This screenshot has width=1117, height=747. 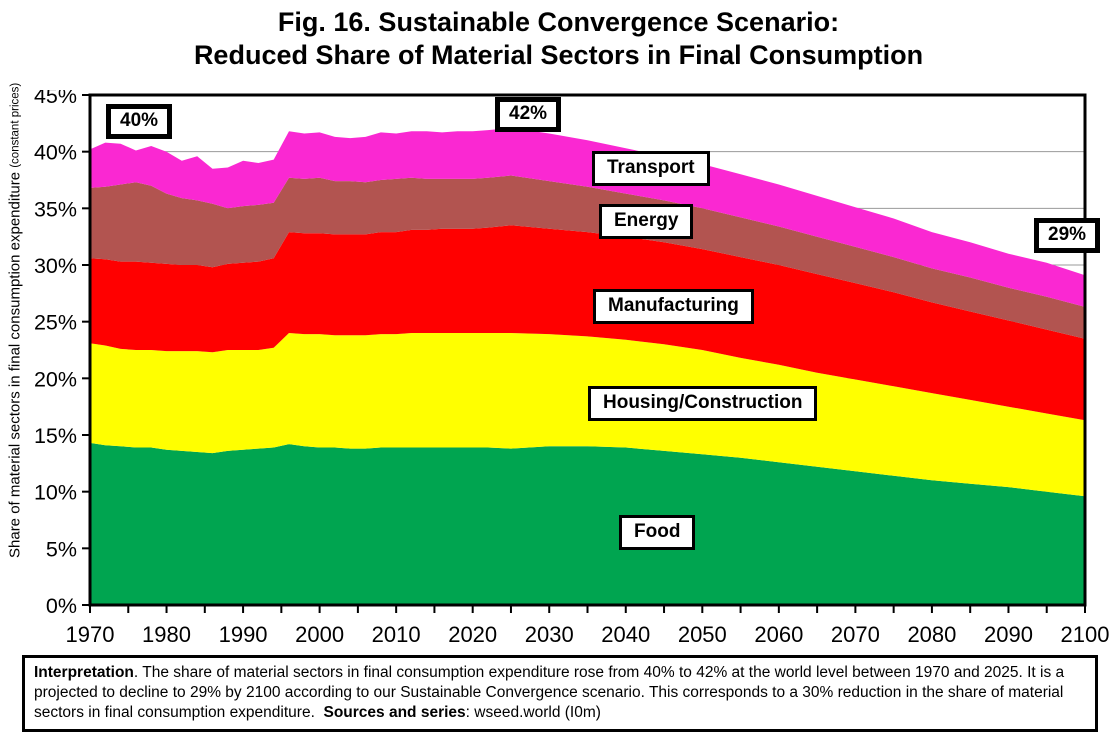 I want to click on y-tick-label-0%: 0%, so click(x=61, y=606).